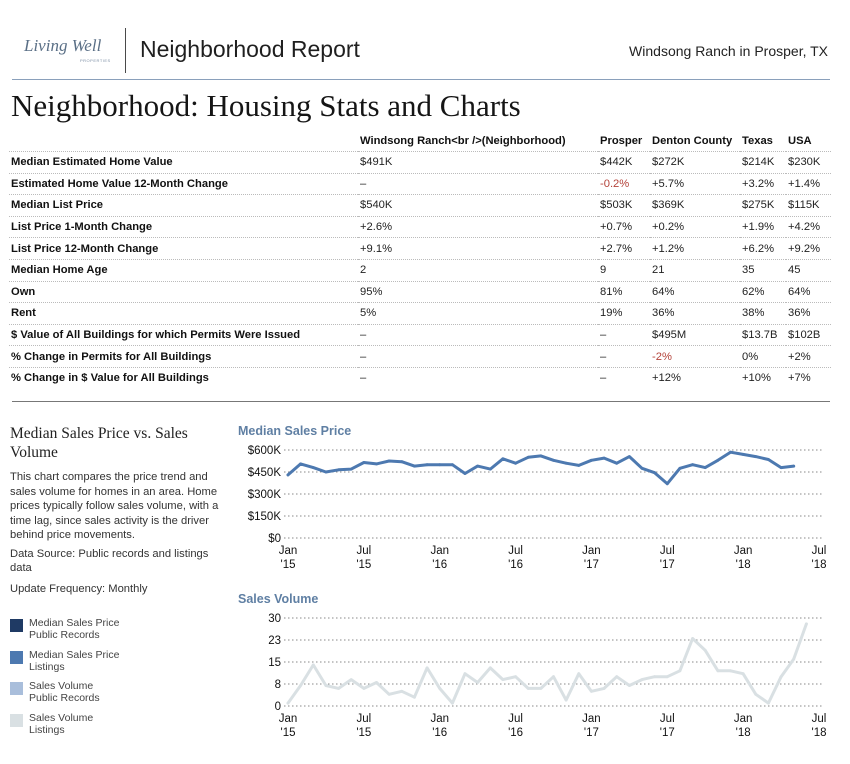  What do you see at coordinates (478, 291) in the screenshot?
I see `table-cell: 95%` at bounding box center [478, 291].